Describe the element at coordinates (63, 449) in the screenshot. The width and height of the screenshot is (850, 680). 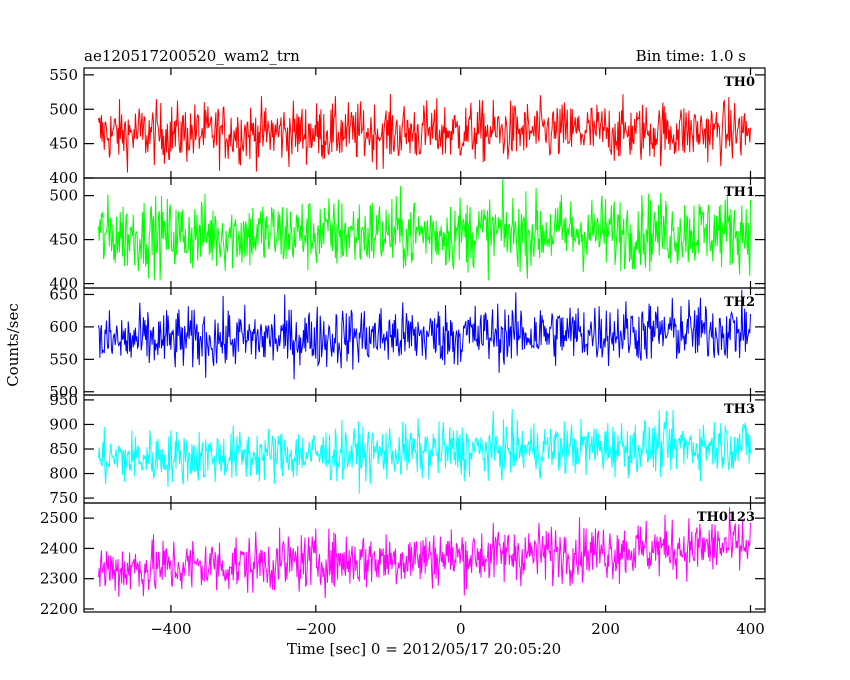
I see `y-tick-label: 850` at that location.